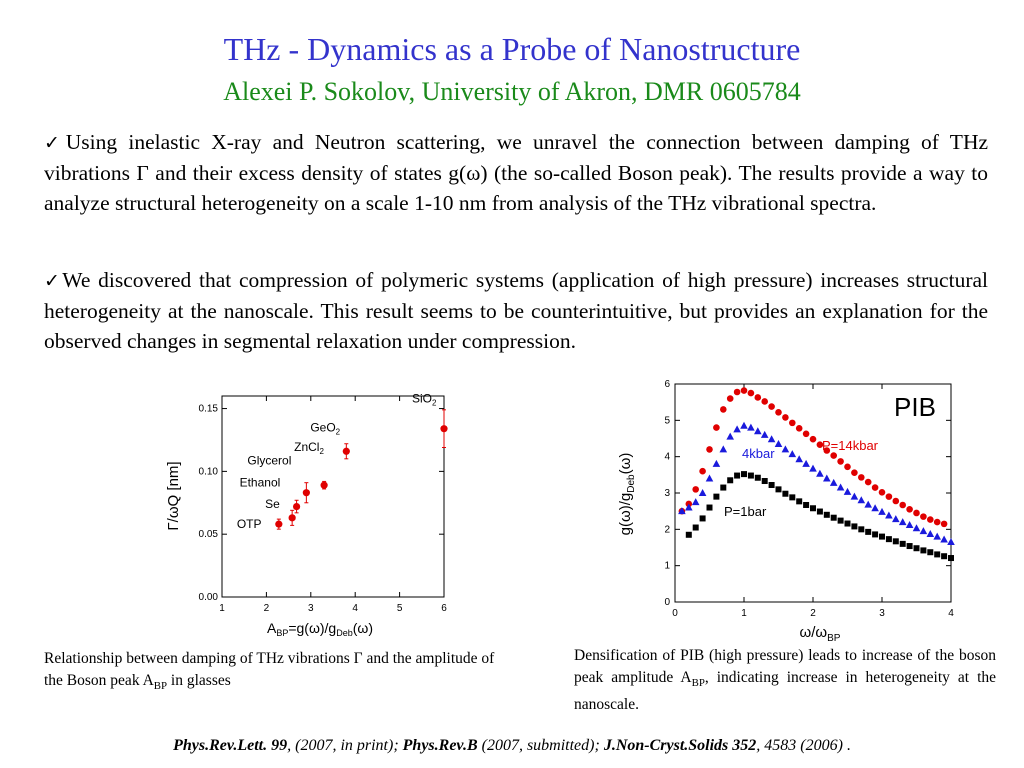 This screenshot has width=1024, height=768. I want to click on y-tick-label: 5, so click(667, 420).